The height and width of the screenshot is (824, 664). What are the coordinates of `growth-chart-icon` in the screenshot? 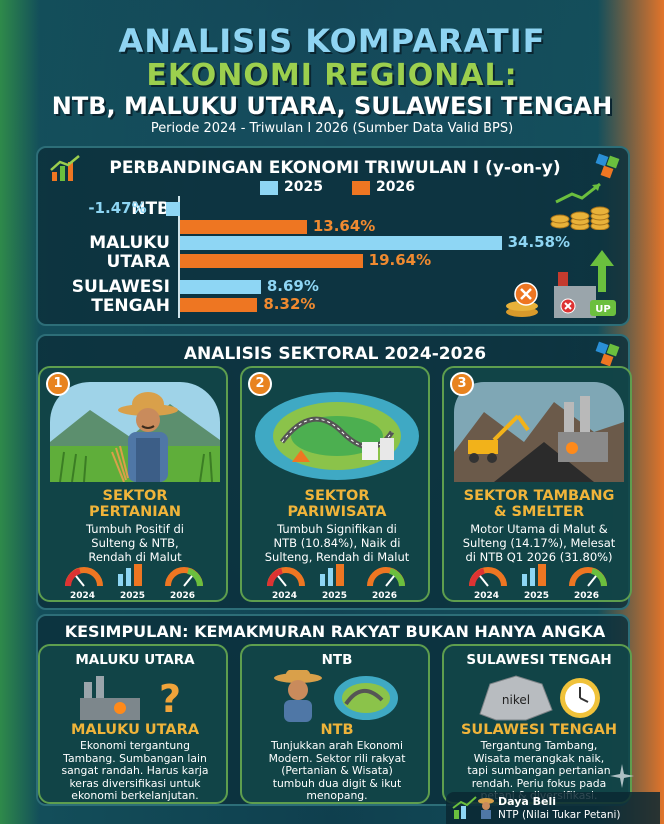 It's located at (65, 168).